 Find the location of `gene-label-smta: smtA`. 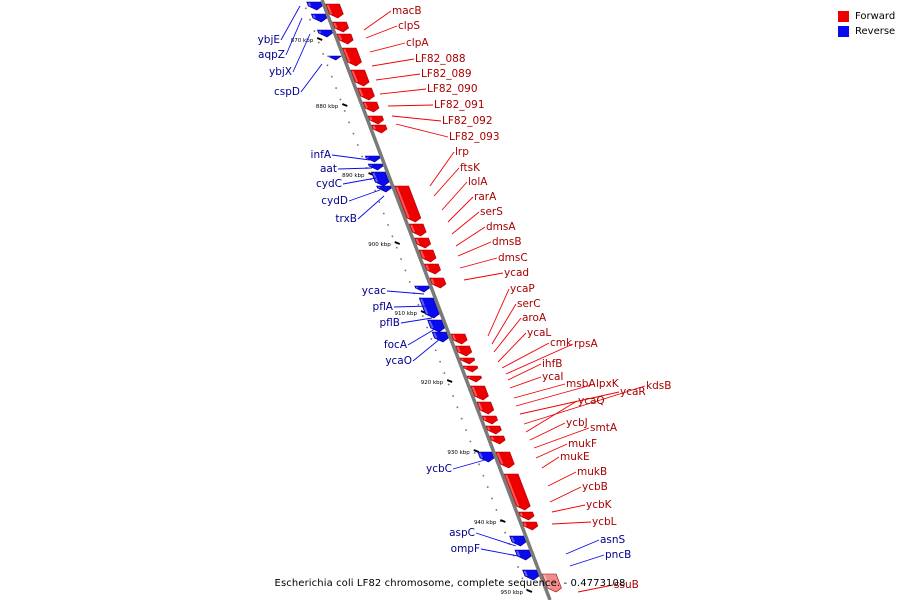

gene-label-smta: smtA is located at coordinates (604, 428).